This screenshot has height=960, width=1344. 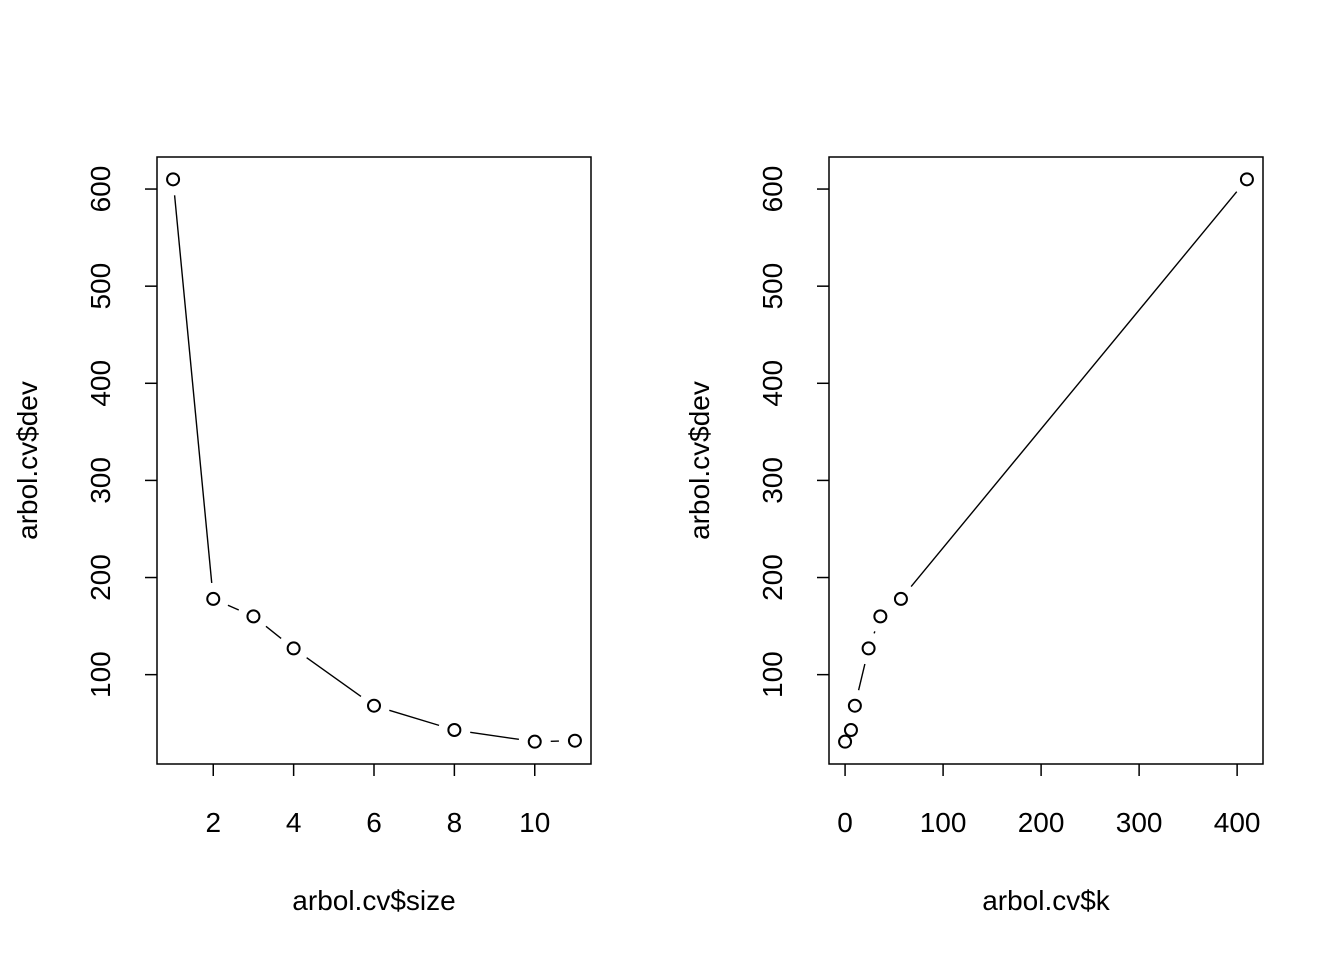 What do you see at coordinates (943, 822) in the screenshot?
I see `right-x-tick-label: 100` at bounding box center [943, 822].